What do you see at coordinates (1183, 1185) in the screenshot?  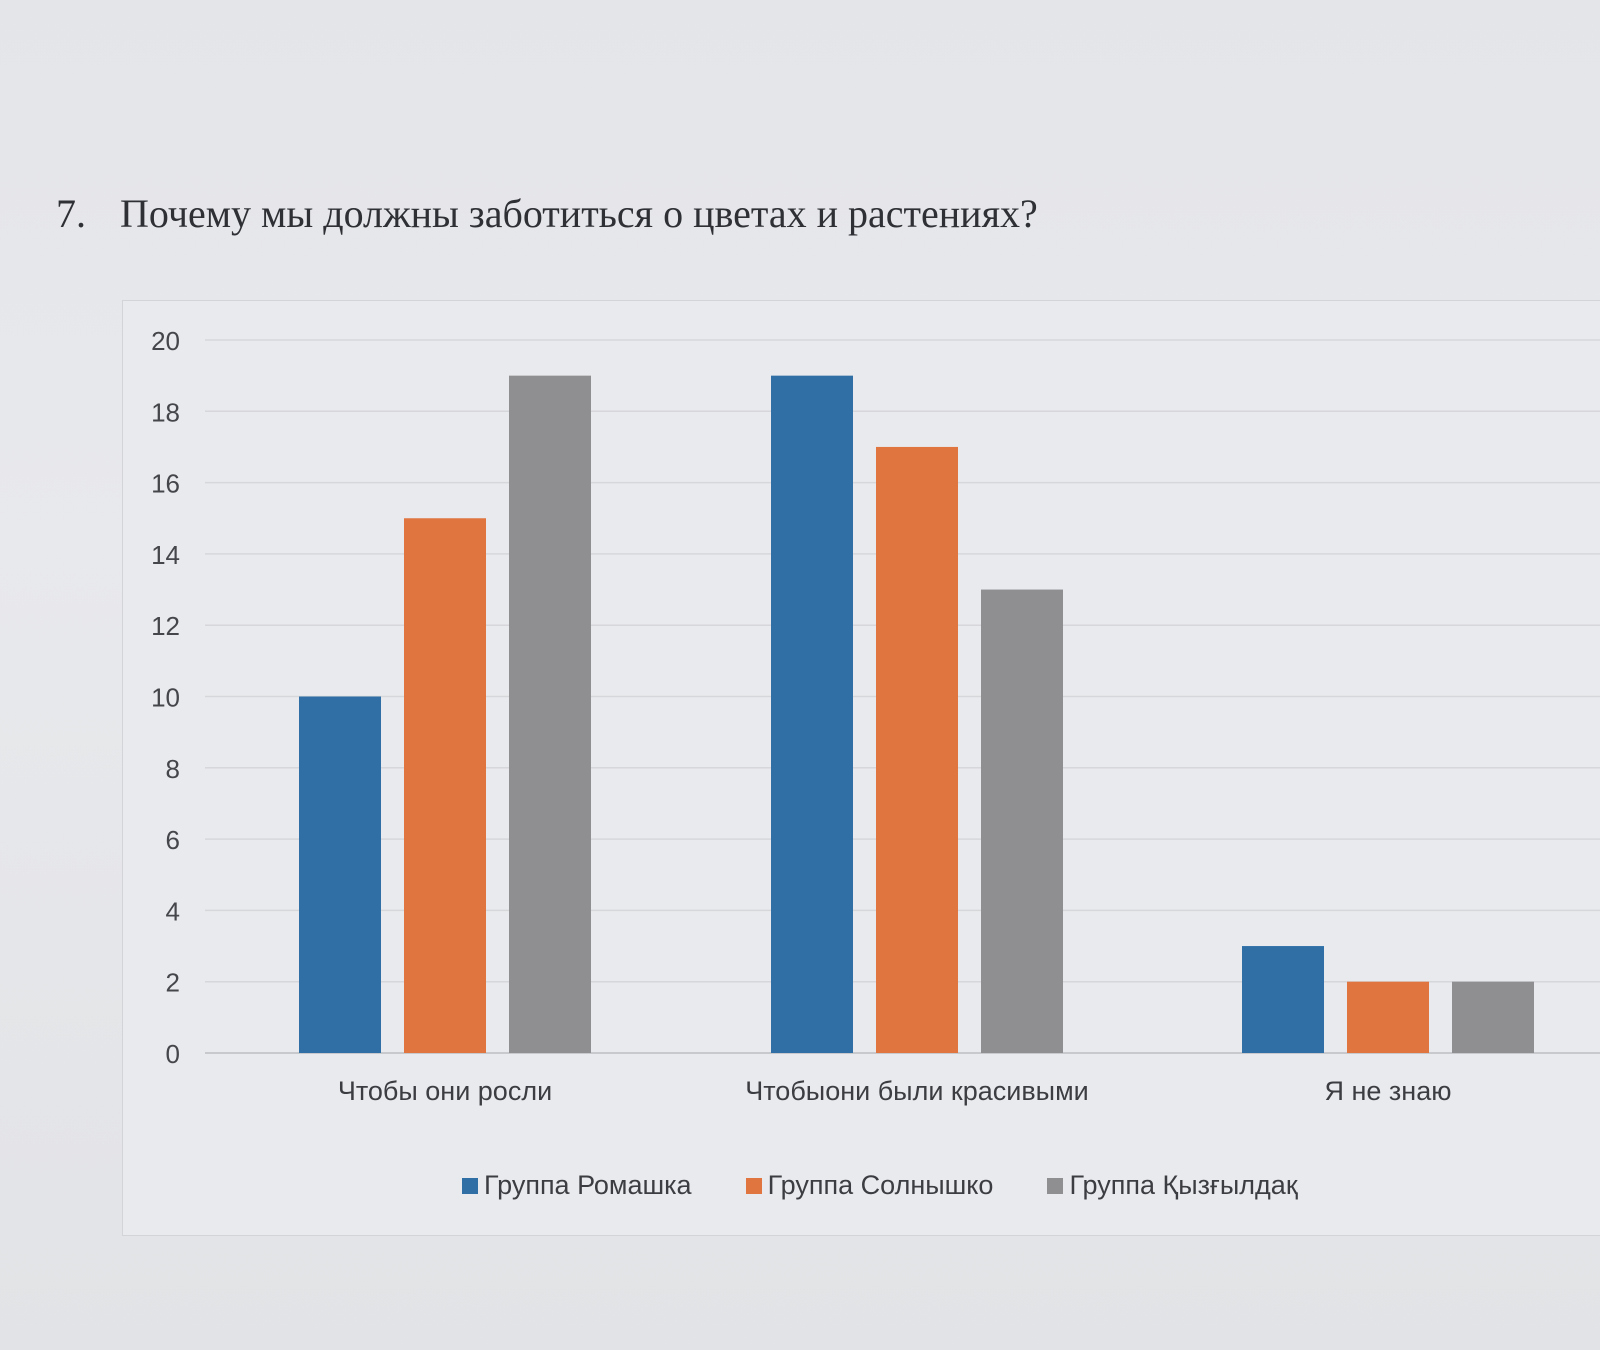 I see `legend-label-kyzgyldak: Группа Қызғылдақ` at bounding box center [1183, 1185].